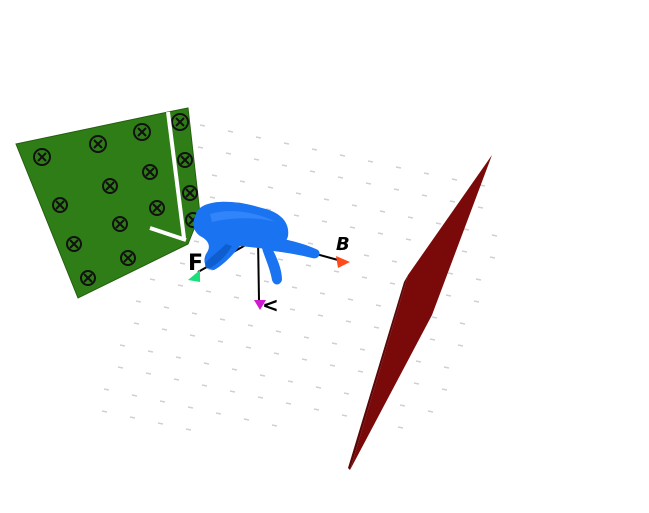 The height and width of the screenshot is (513, 649). I want to click on axis-arrow-green, so click(194, 276).